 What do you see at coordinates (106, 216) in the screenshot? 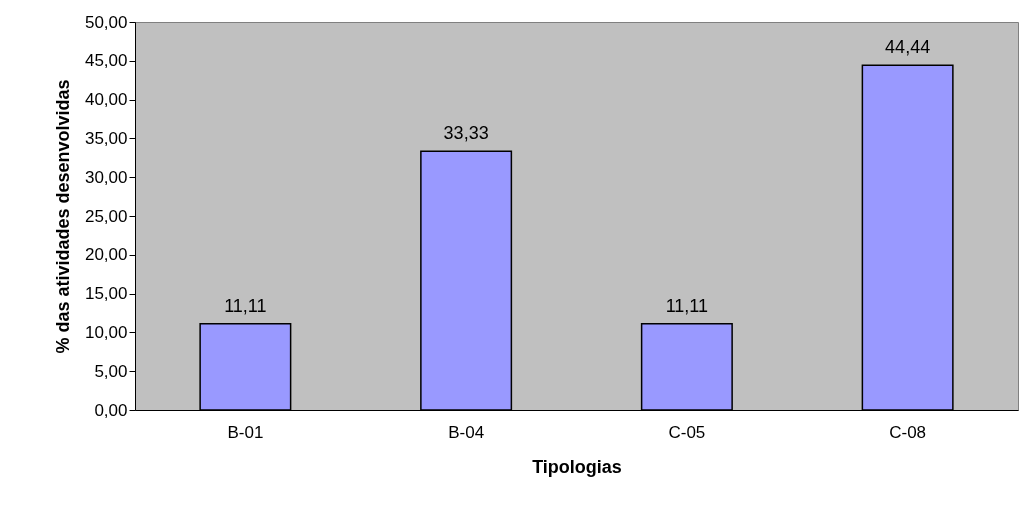
I see `y-tick-label: 25,00` at bounding box center [106, 216].